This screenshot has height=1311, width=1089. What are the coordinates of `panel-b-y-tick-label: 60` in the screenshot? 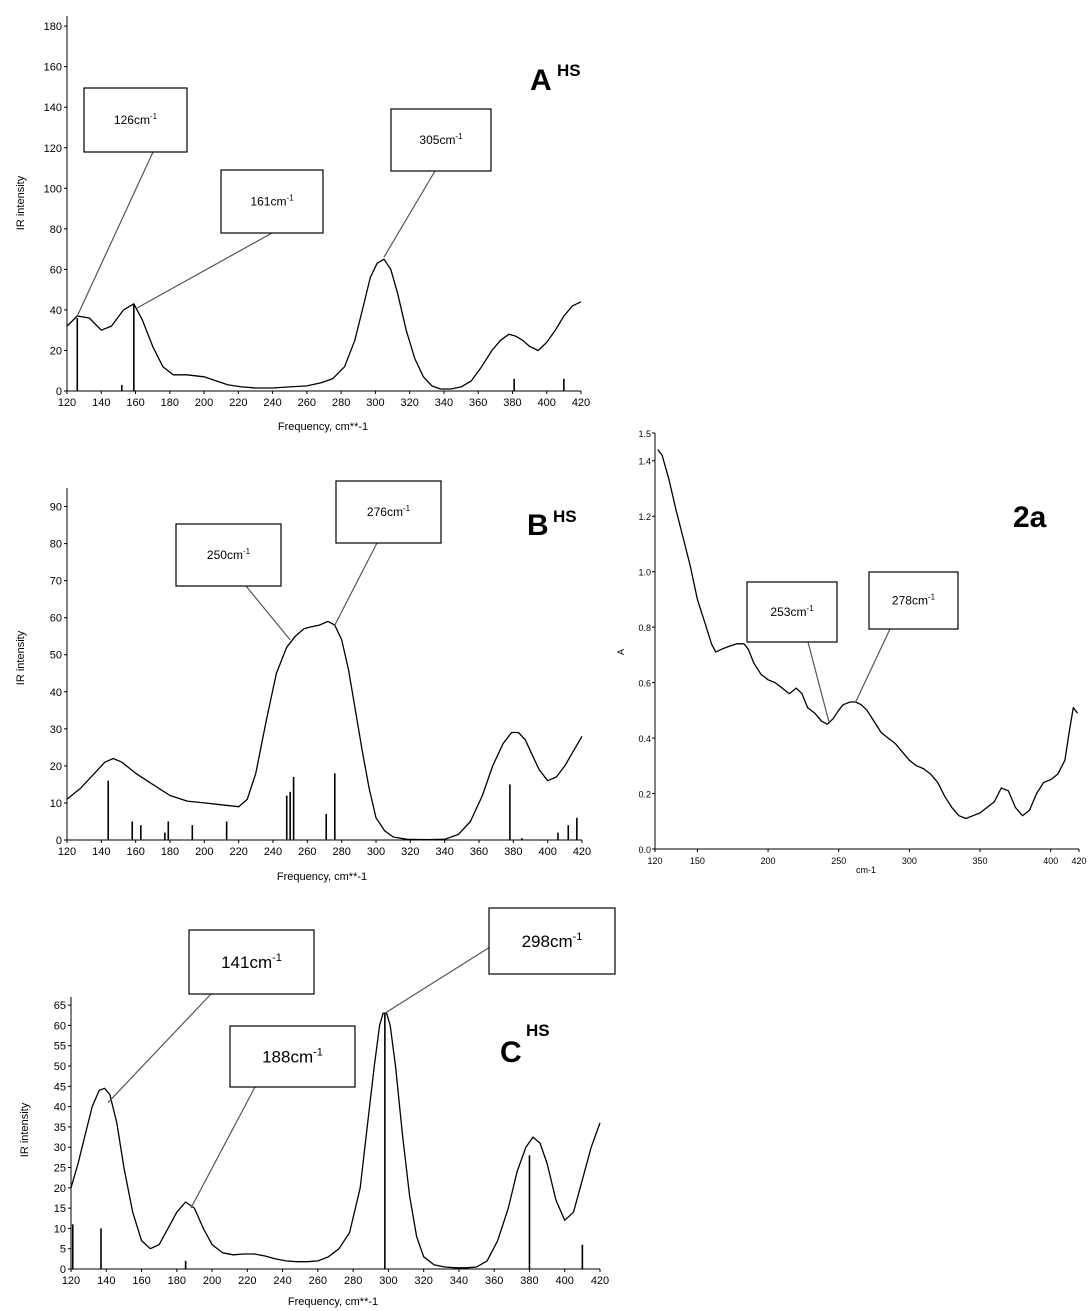 It's located at (56, 619).